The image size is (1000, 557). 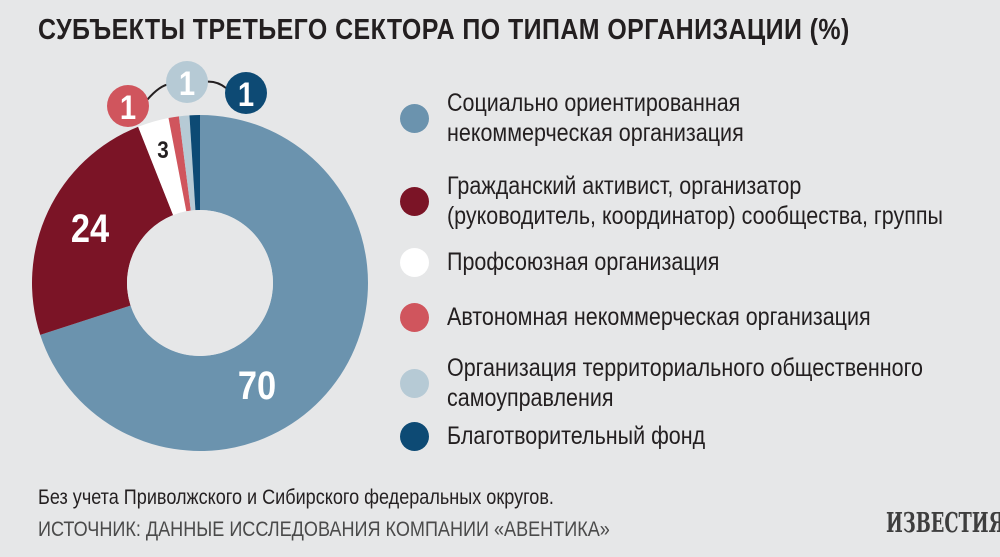 What do you see at coordinates (162, 166) in the screenshot?
I see `slice-trade-union` at bounding box center [162, 166].